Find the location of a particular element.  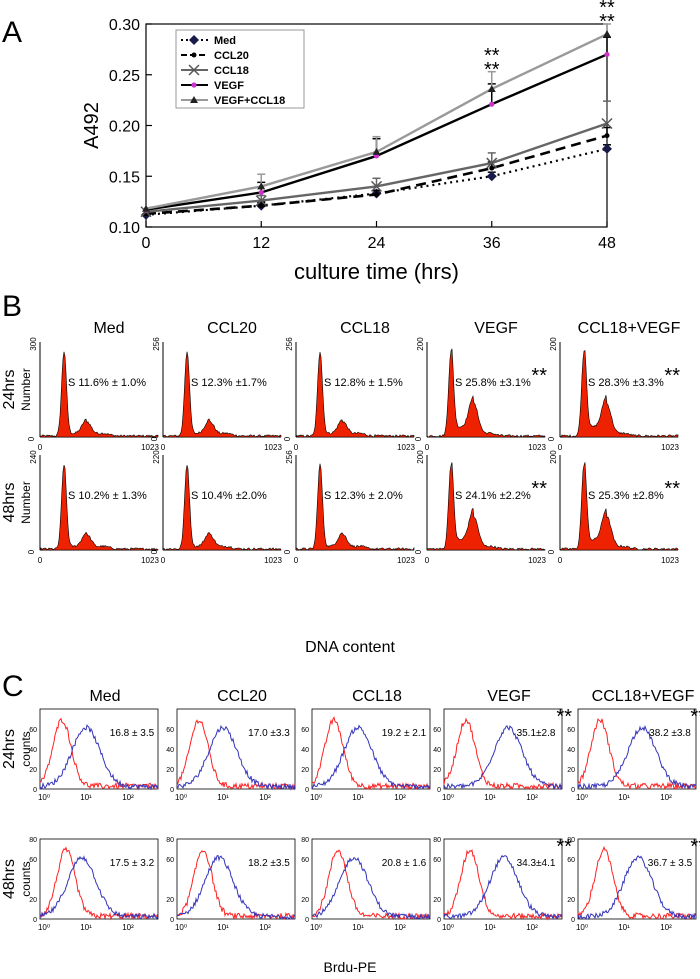

brdu-histogram is located at coordinates (637, 757).